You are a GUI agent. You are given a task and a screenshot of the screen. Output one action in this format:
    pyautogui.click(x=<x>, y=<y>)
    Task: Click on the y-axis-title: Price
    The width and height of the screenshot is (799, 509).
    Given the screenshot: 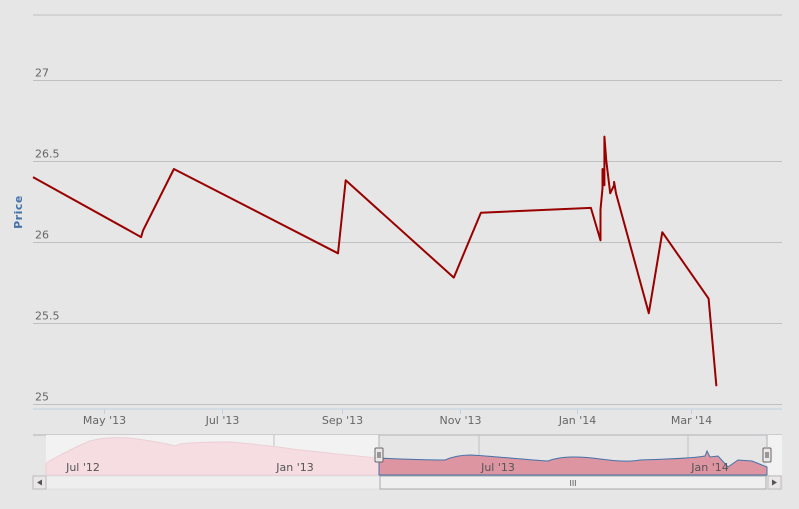 What is the action you would take?
    pyautogui.click(x=18, y=212)
    